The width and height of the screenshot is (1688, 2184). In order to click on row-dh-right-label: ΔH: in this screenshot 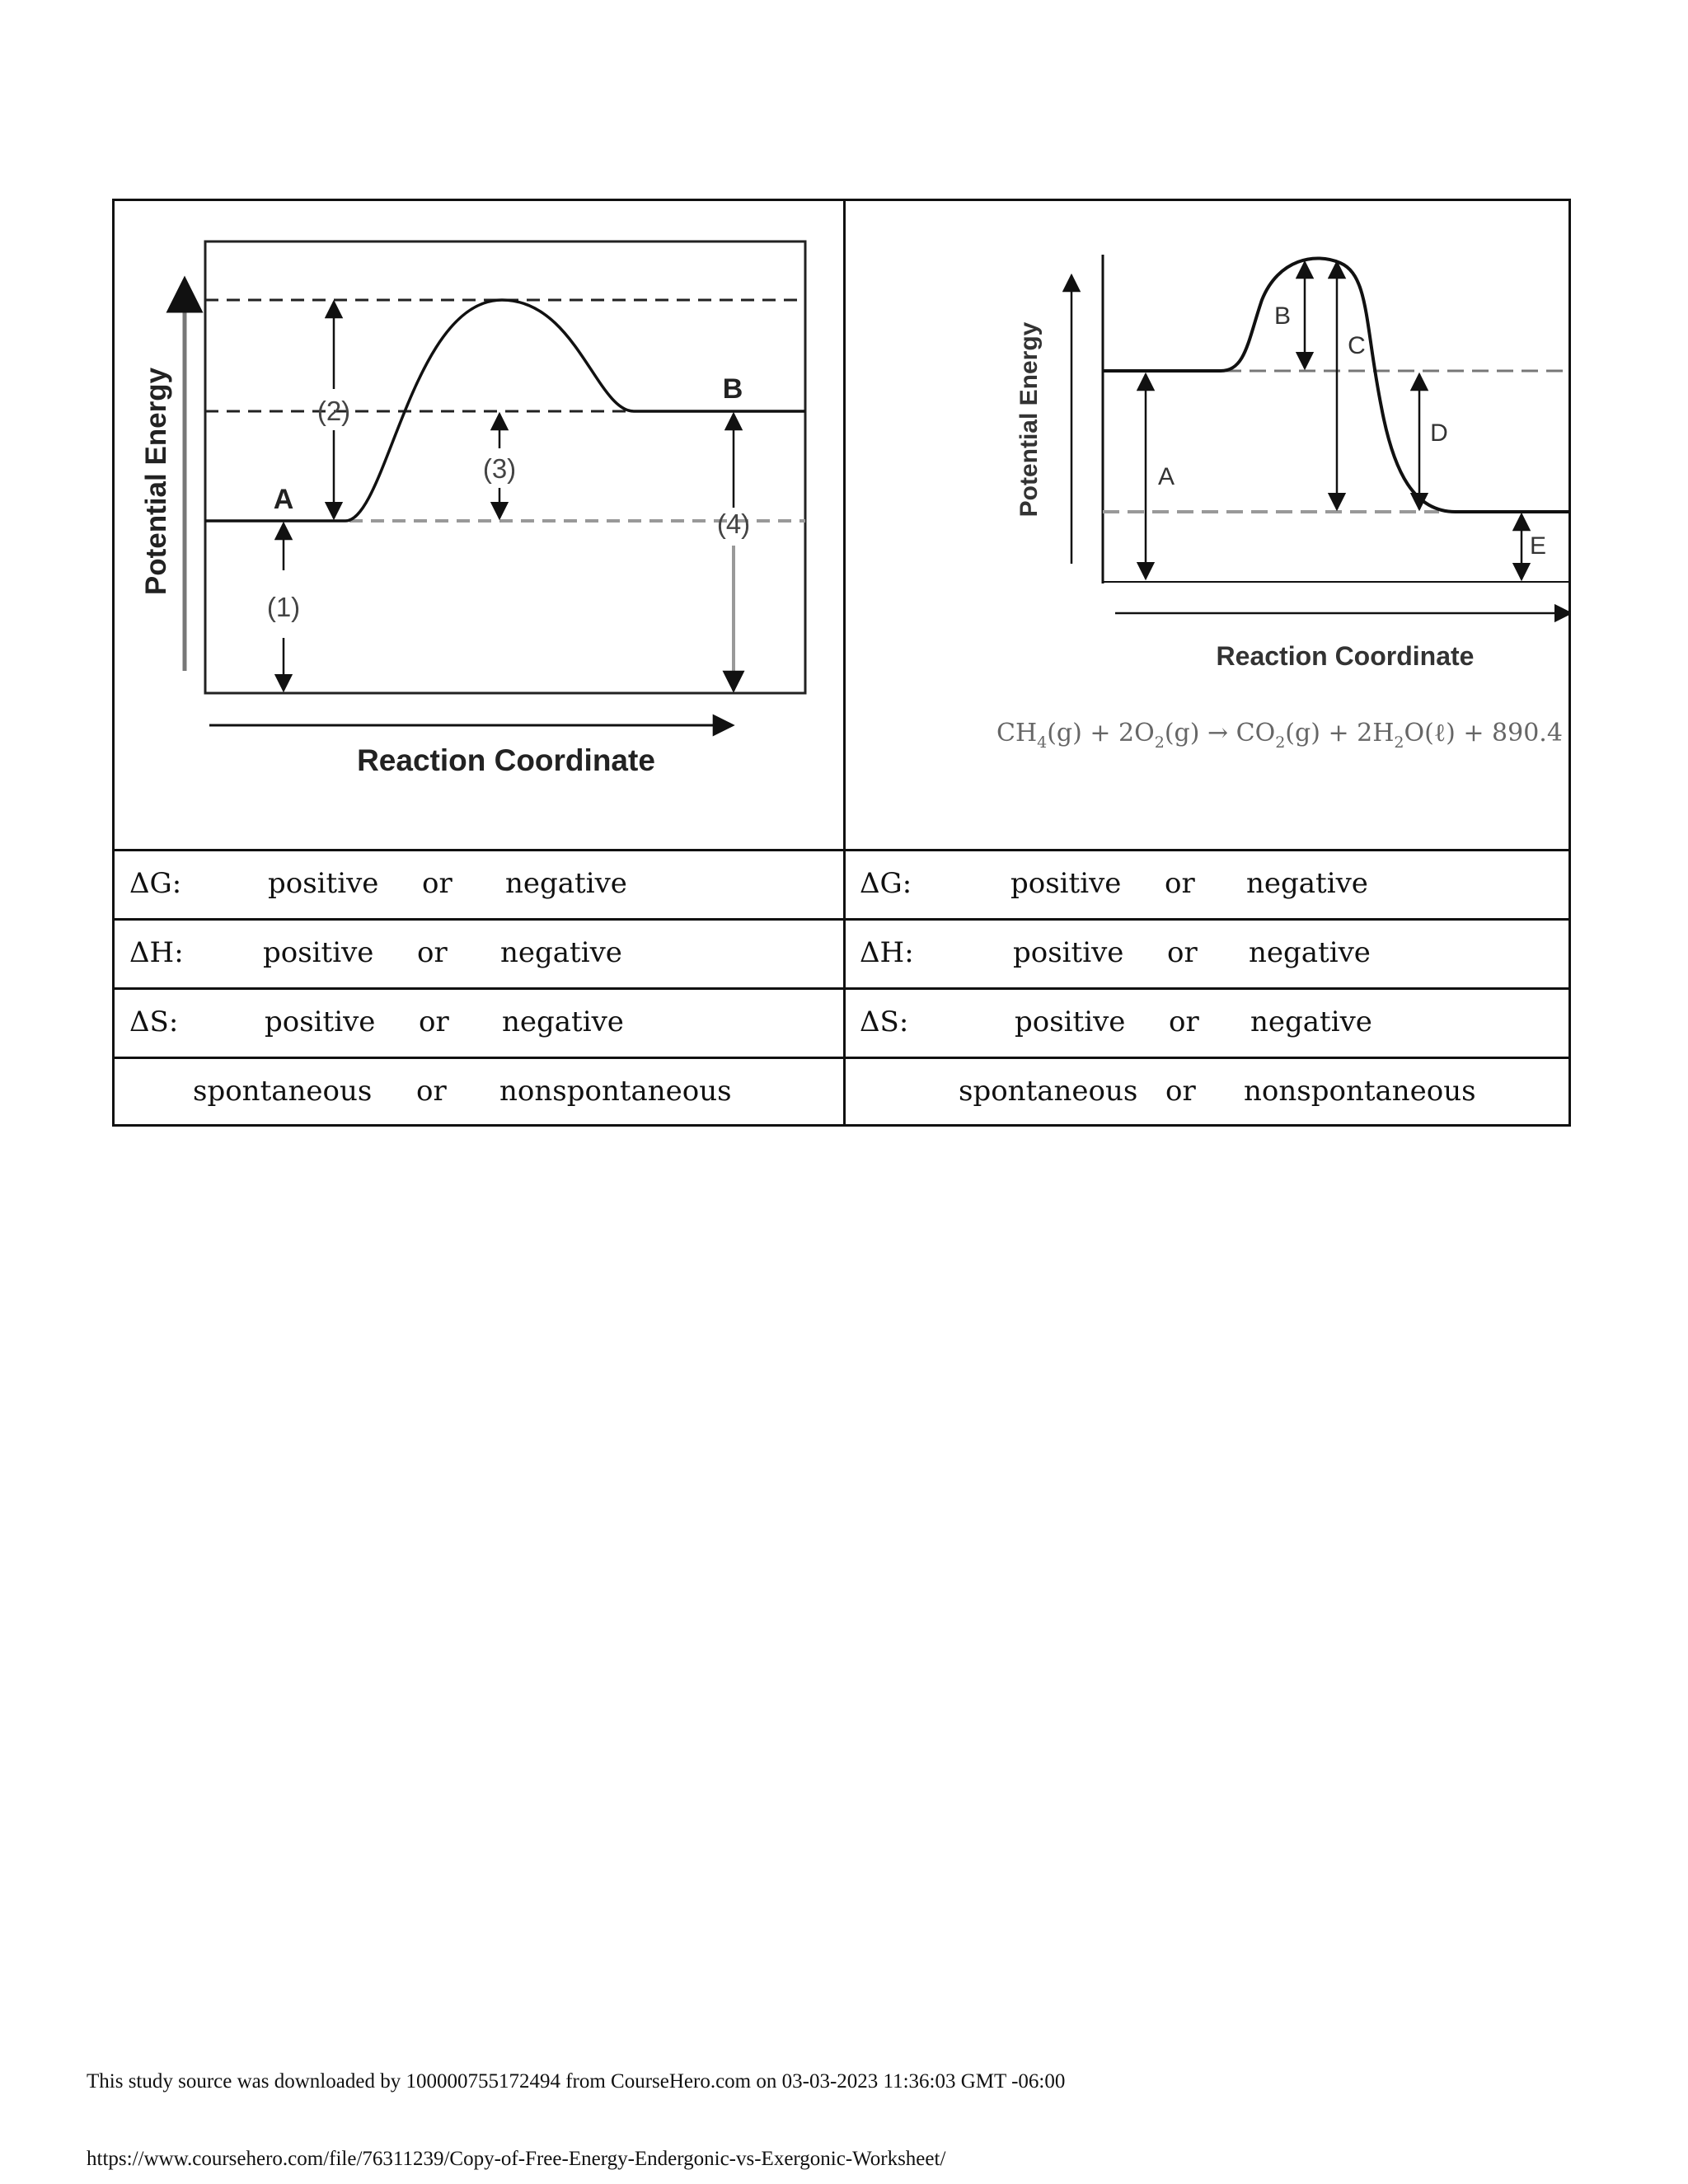, I will do `click(887, 952)`.